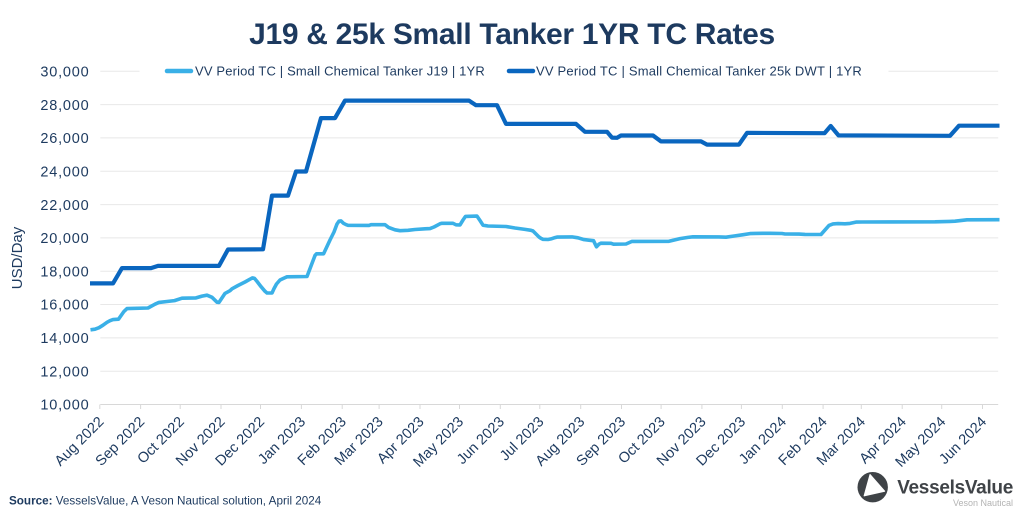 The width and height of the screenshot is (1024, 513). Describe the element at coordinates (64, 272) in the screenshot. I see `svg-text: 18,000` at that location.